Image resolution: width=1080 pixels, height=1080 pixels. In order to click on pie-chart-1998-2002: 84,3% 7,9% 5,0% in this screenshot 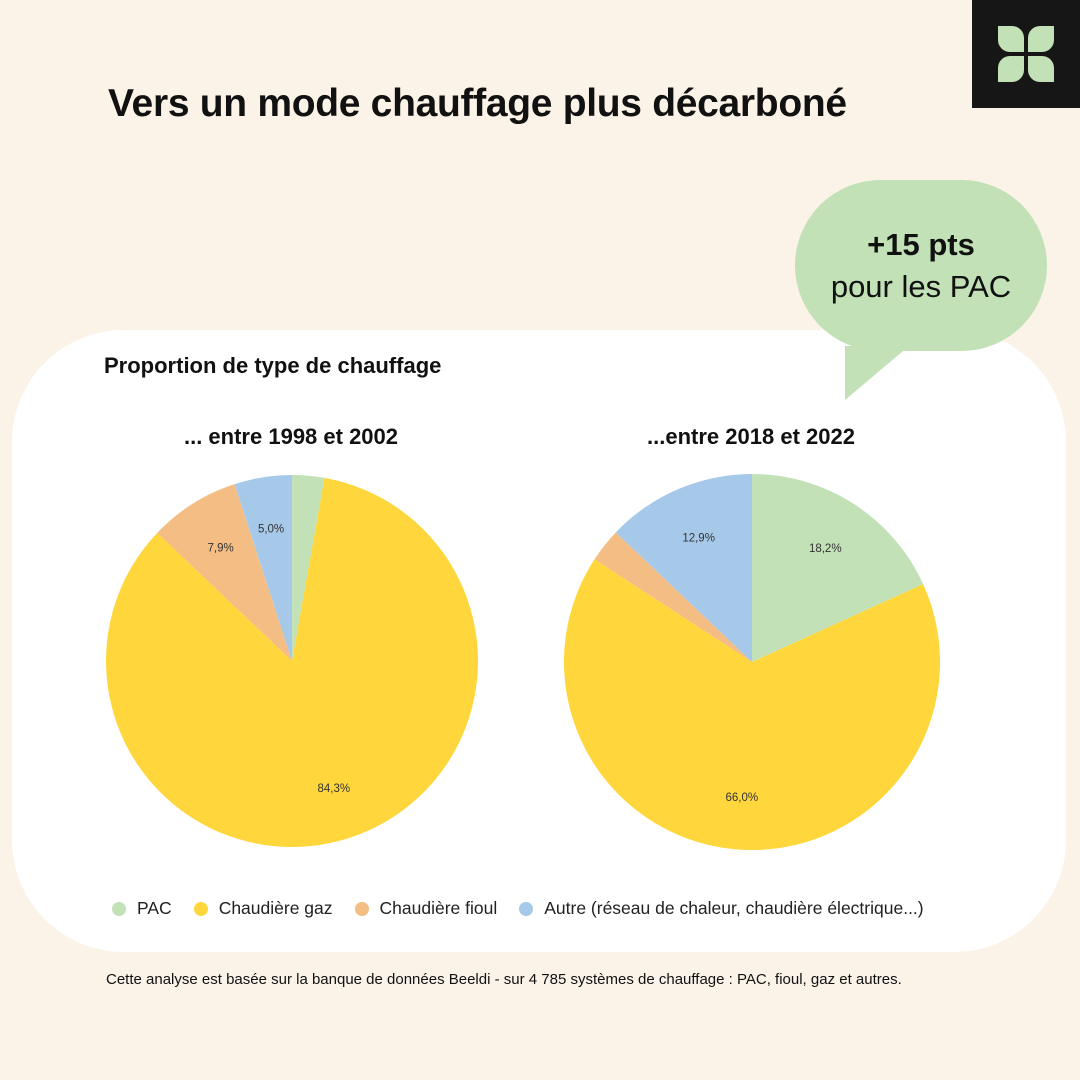, I will do `click(292, 661)`.